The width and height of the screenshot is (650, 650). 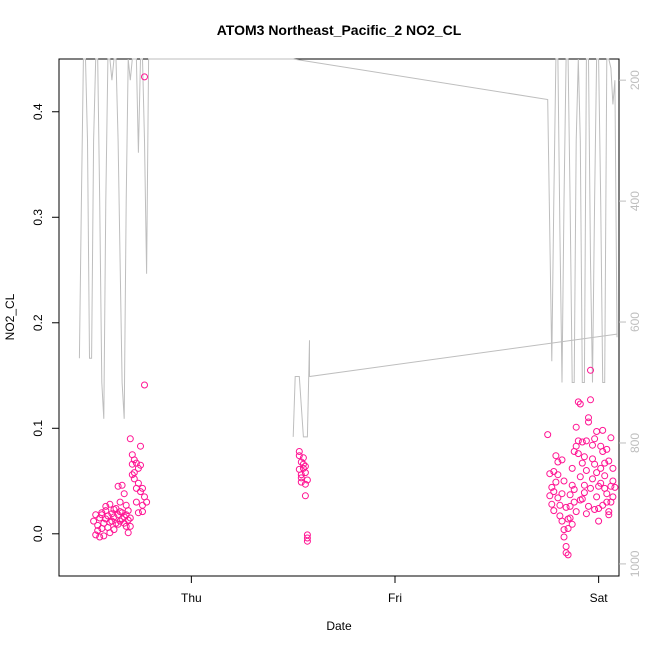 I want to click on y-tick-label: 0.2, so click(x=38, y=322).